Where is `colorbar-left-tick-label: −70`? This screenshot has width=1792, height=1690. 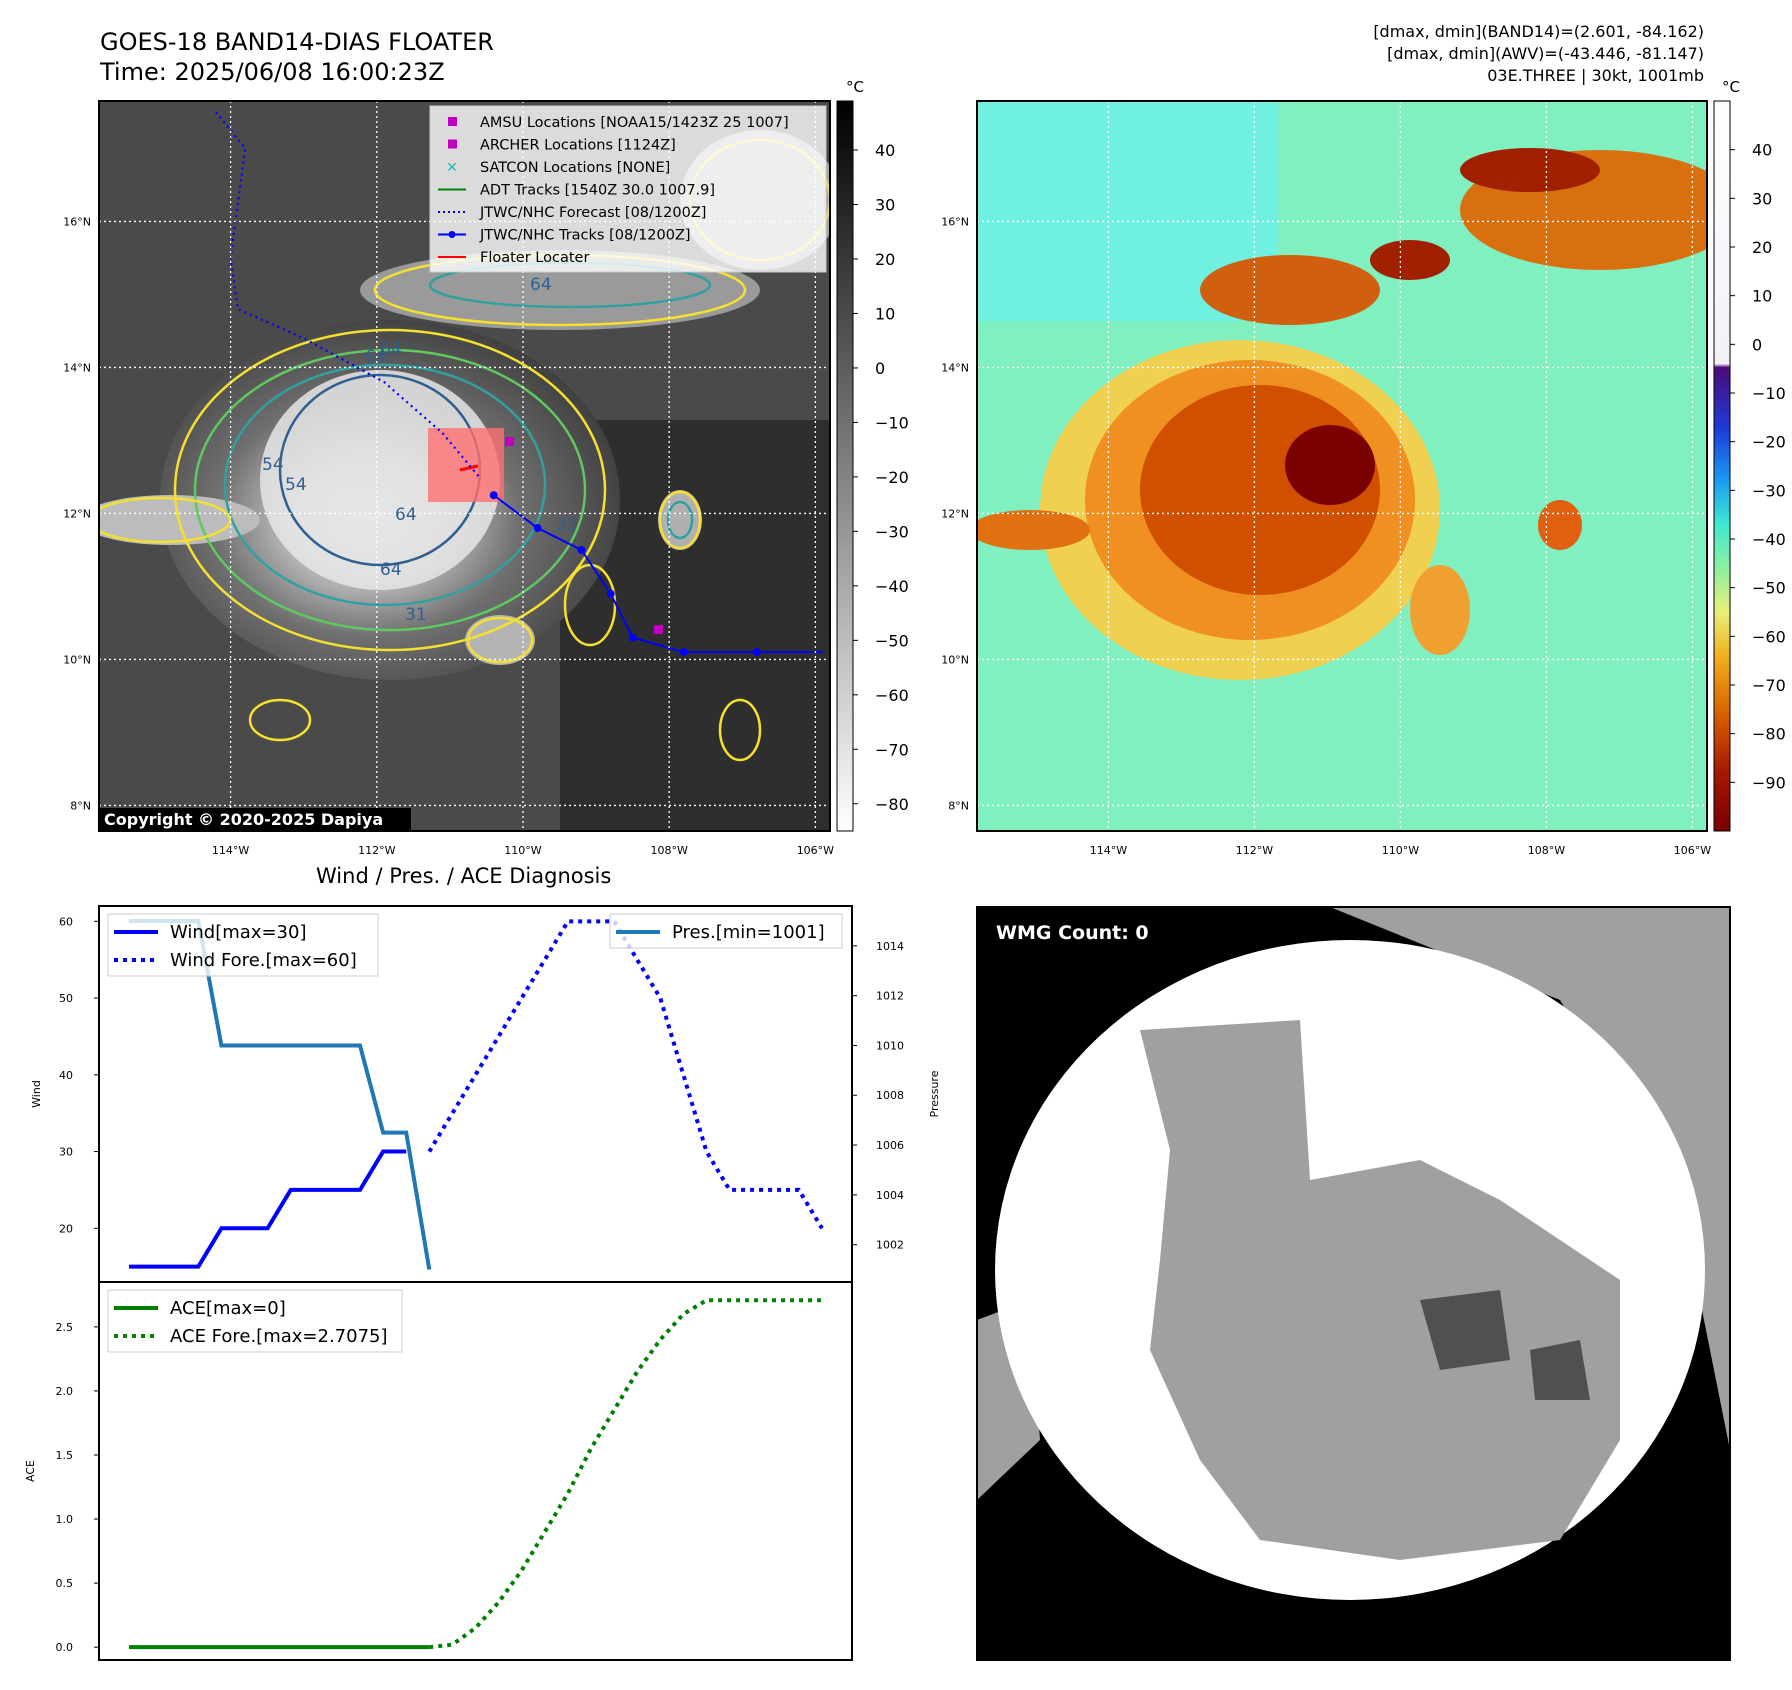
colorbar-left-tick-label: −70 is located at coordinates (892, 749).